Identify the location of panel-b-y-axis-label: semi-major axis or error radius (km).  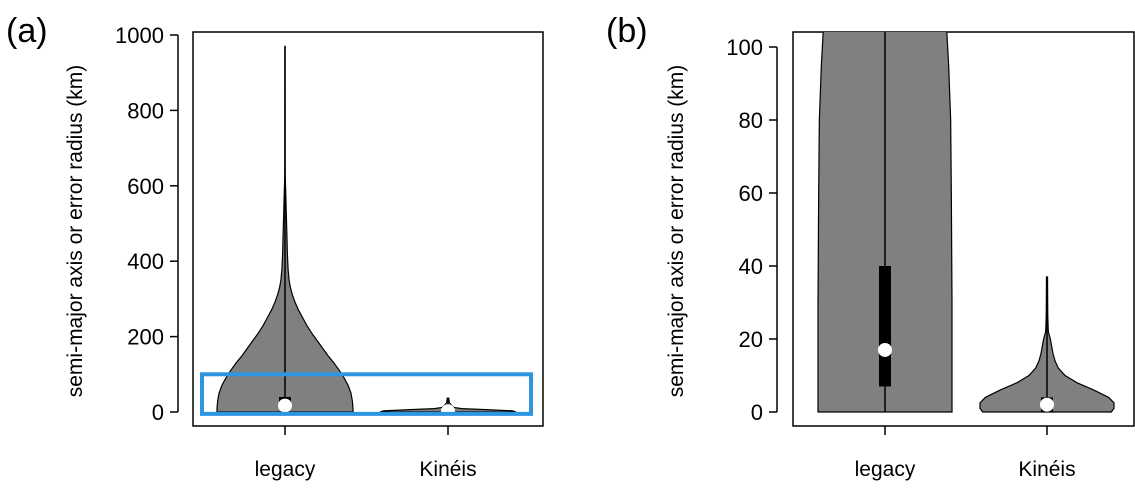
(676, 231).